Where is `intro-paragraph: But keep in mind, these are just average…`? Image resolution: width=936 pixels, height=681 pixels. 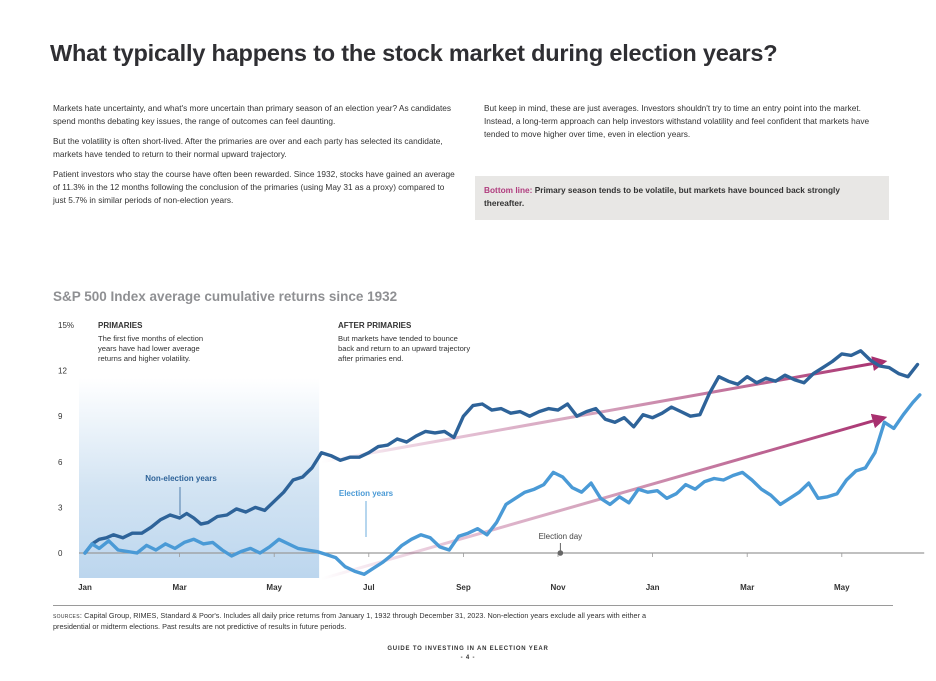 intro-paragraph: But keep in mind, these are just average… is located at coordinates (677, 121).